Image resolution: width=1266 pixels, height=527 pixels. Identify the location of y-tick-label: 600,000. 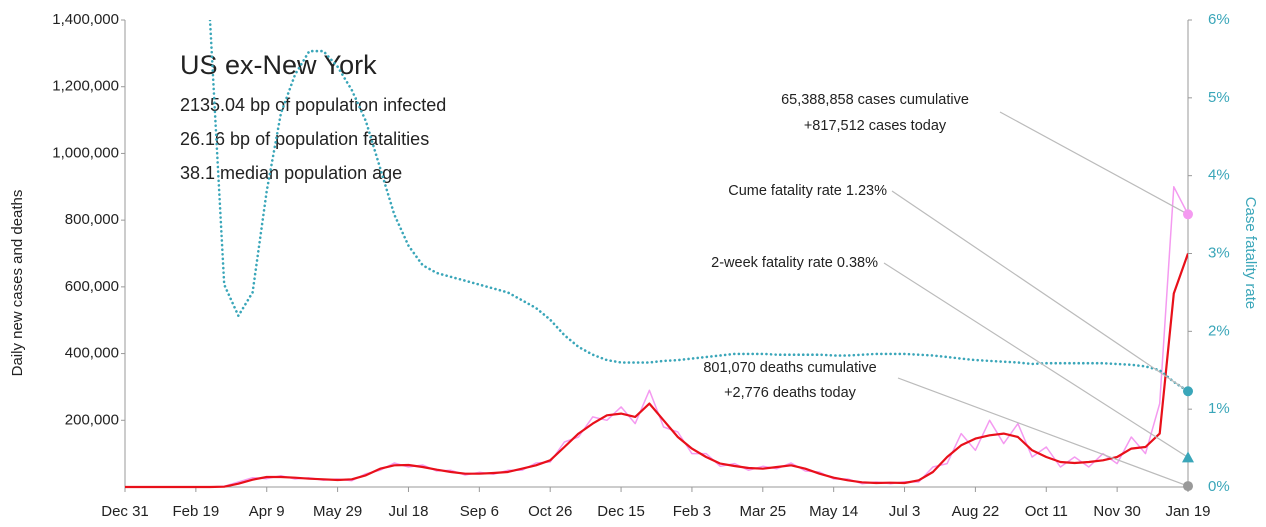
(92, 286).